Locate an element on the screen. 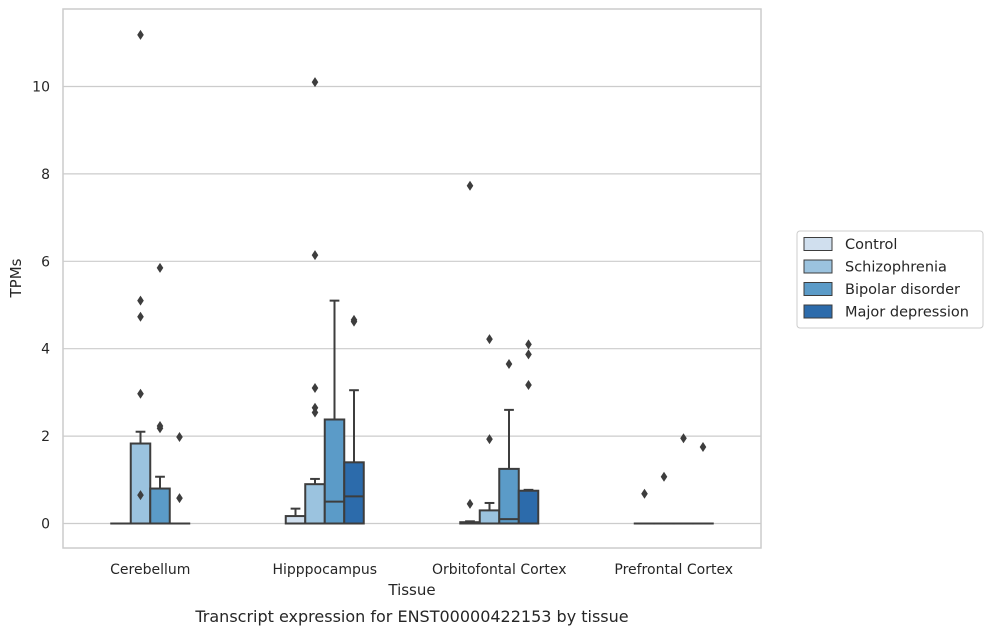 This screenshot has height=634, width=992. x-tick-label-1: Hipppocampus is located at coordinates (324, 570).